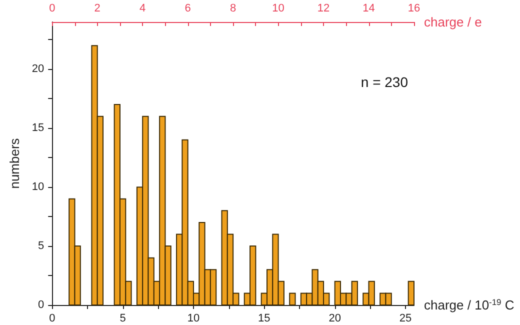  I want to click on x2-axis-title: charge / e, so click(453, 22).